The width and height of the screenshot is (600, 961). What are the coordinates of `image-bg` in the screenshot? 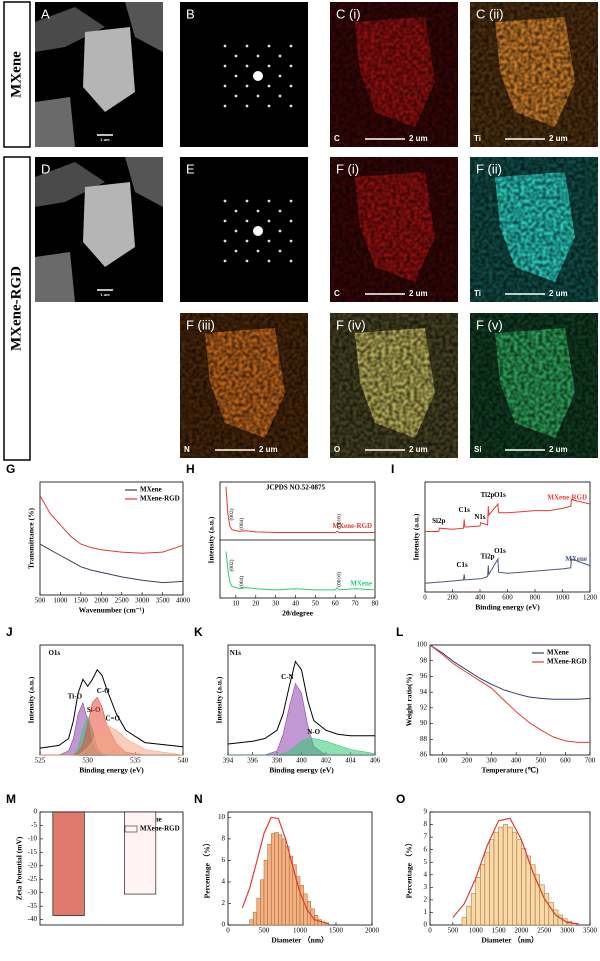 It's located at (244, 229).